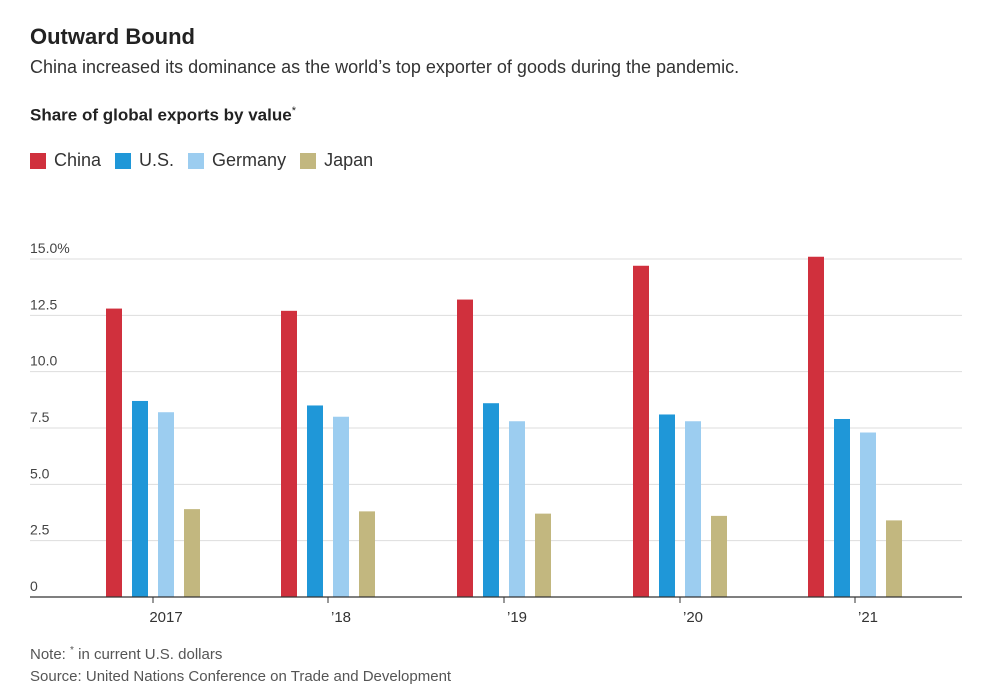 The image size is (984, 700). Describe the element at coordinates (43, 361) in the screenshot. I see `y-tick-label: 10.0` at that location.